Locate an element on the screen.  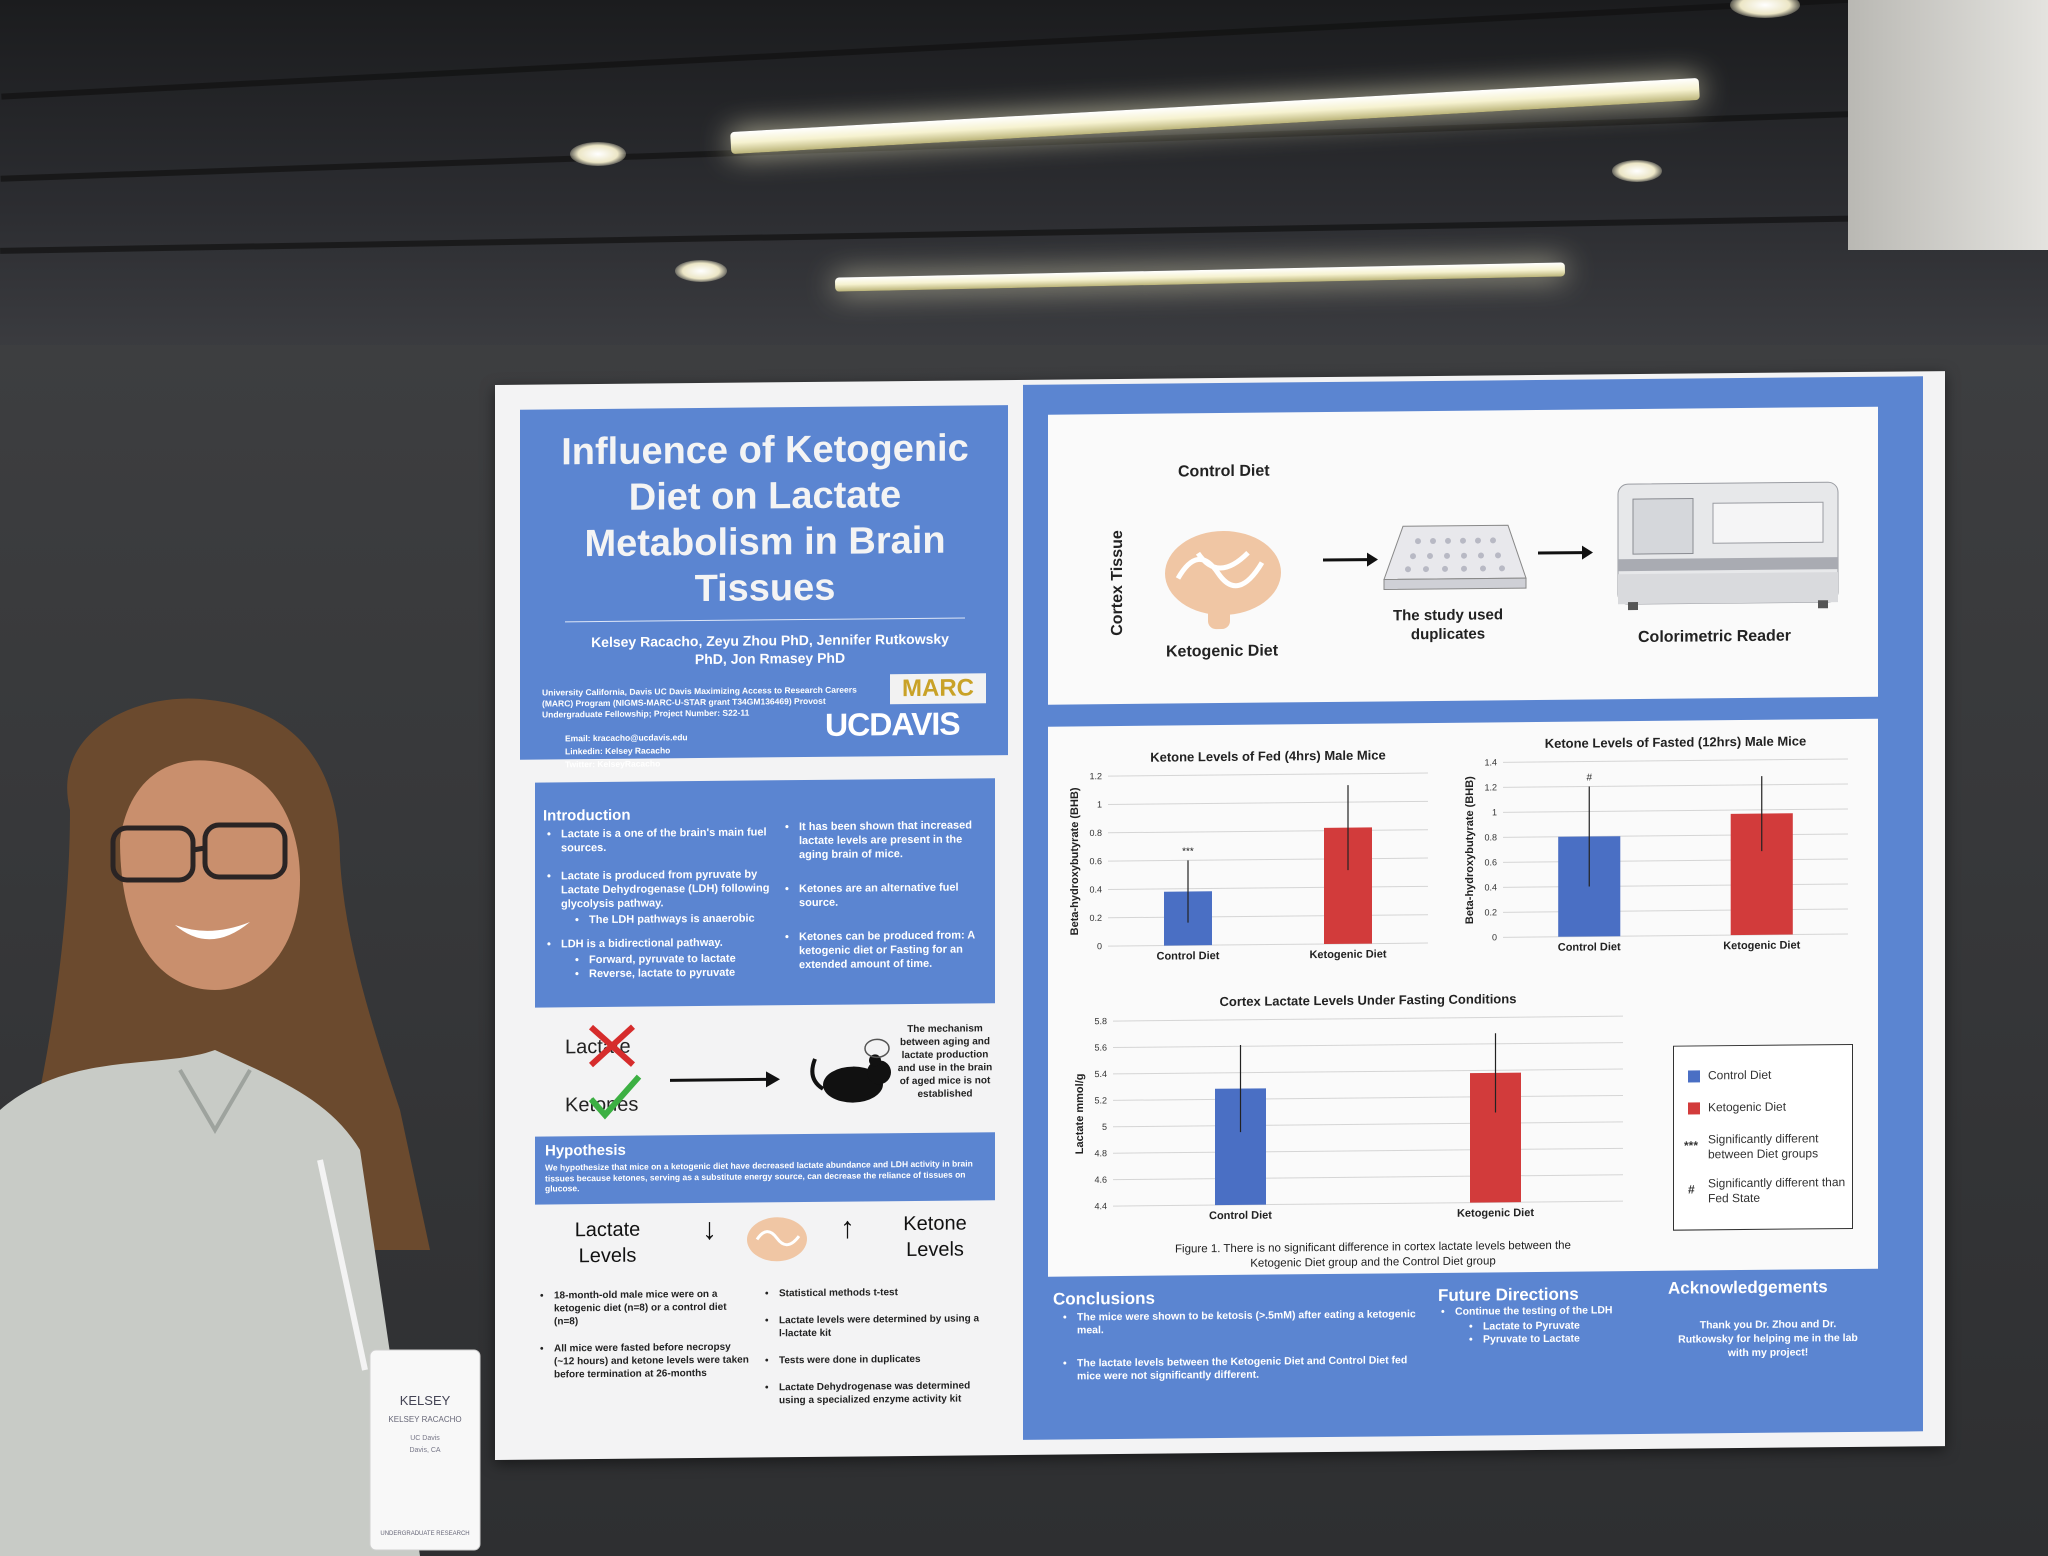
y-tick-label: 1.4 is located at coordinates (1490, 762).